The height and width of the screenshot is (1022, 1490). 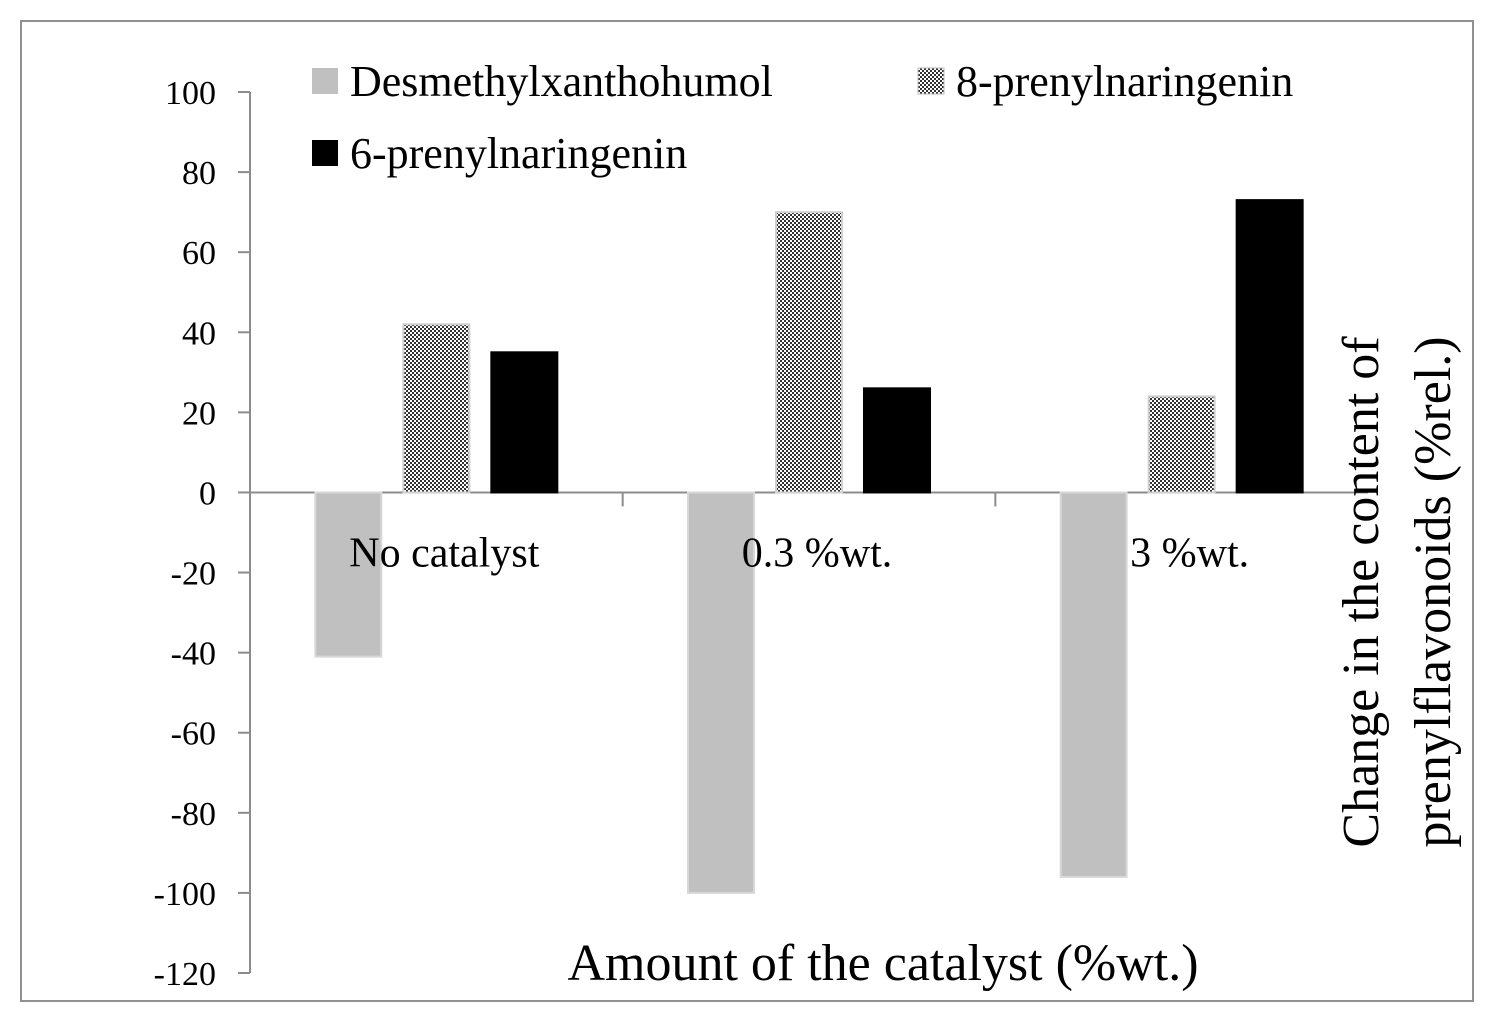 What do you see at coordinates (199, 173) in the screenshot?
I see `y-tick-label: 80` at bounding box center [199, 173].